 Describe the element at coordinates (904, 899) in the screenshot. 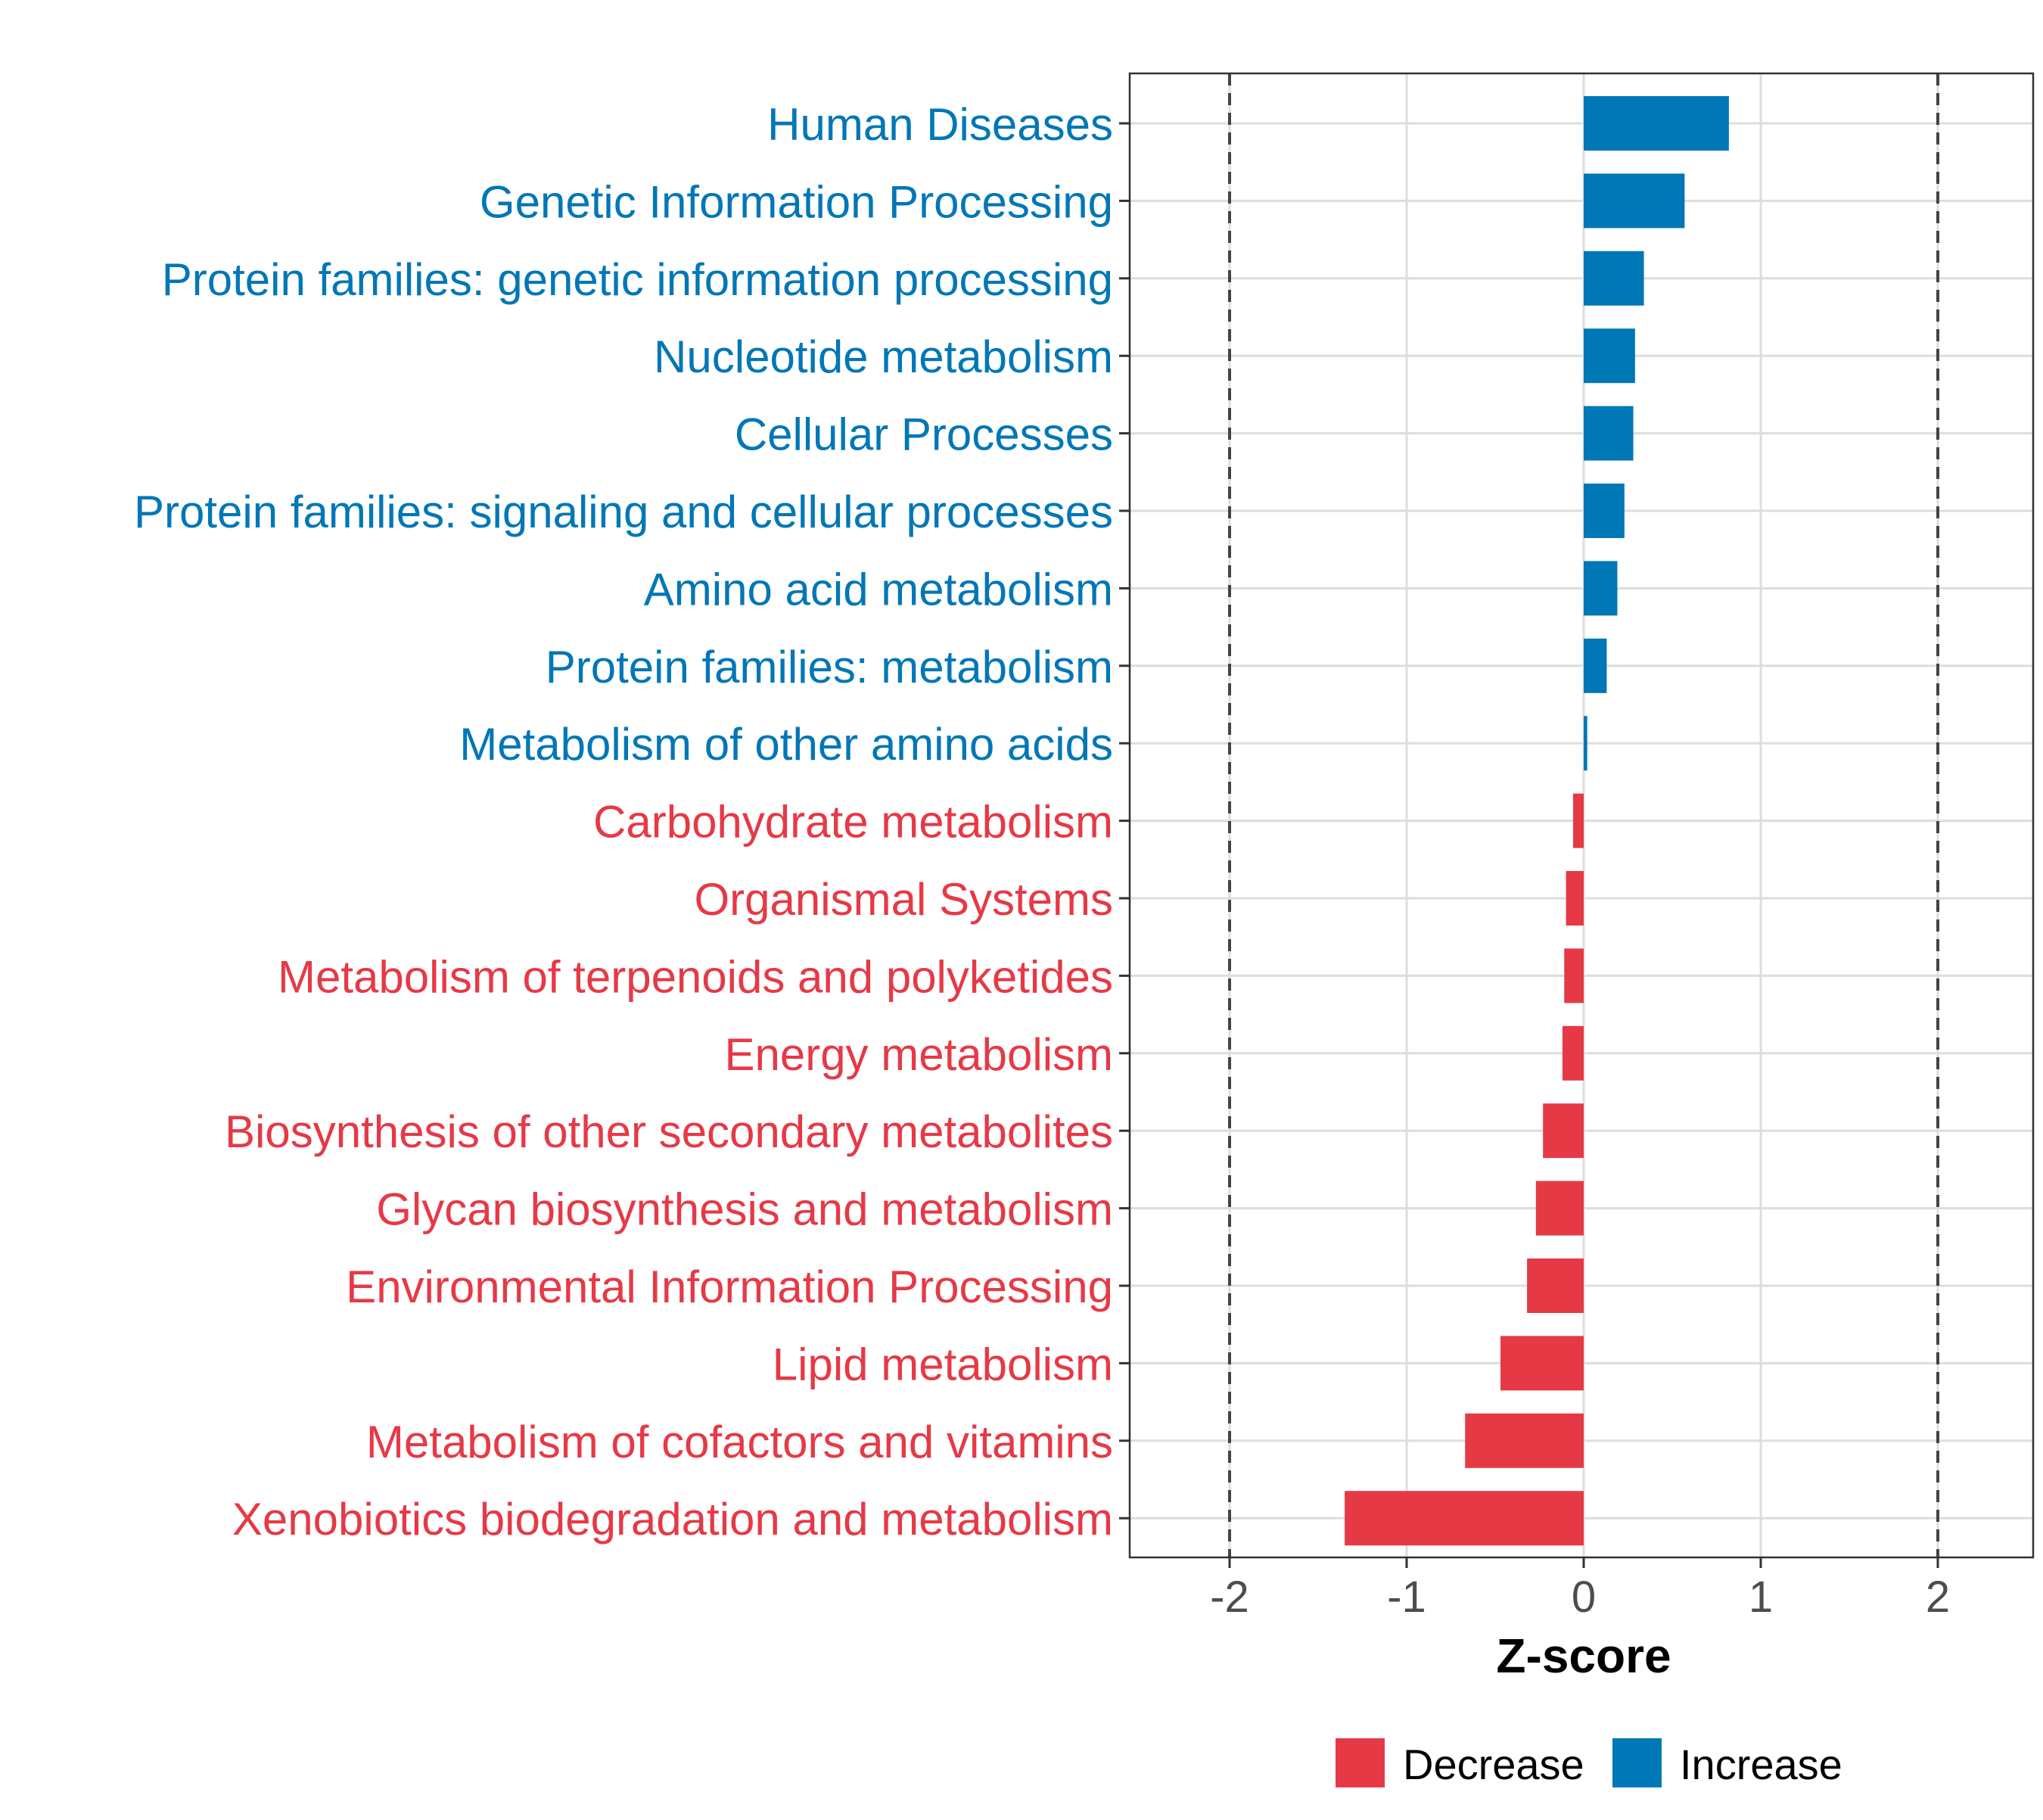

I see `y-tick-label: Organismal Systems` at that location.